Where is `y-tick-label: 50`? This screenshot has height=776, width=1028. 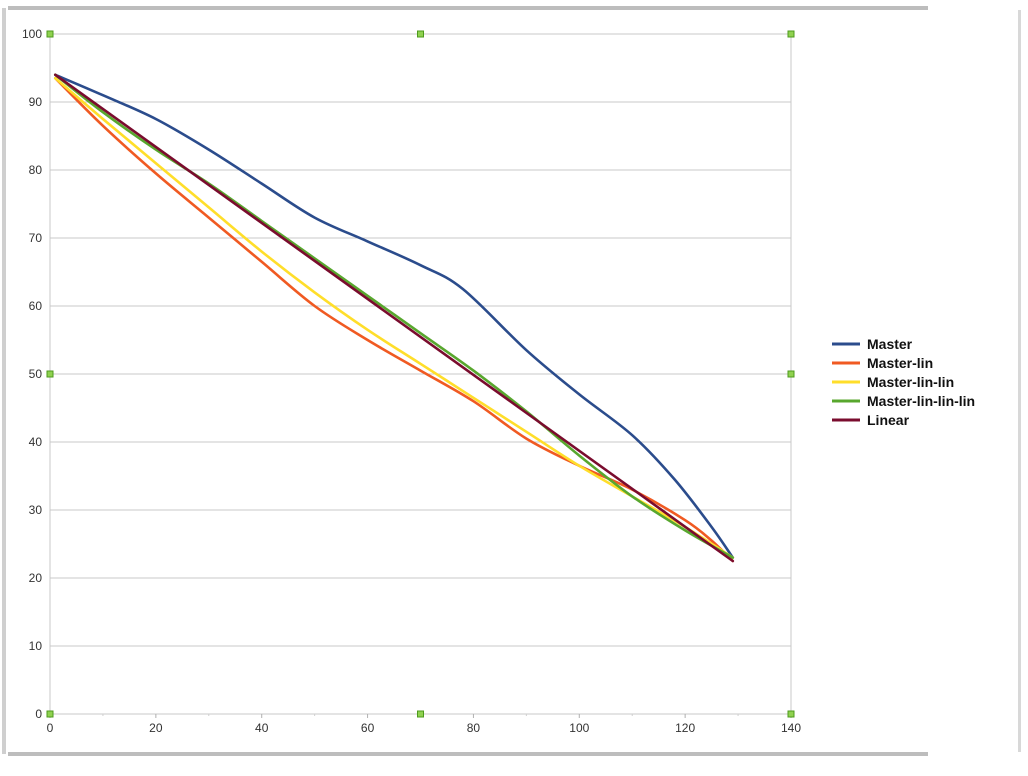 y-tick-label: 50 is located at coordinates (36, 374).